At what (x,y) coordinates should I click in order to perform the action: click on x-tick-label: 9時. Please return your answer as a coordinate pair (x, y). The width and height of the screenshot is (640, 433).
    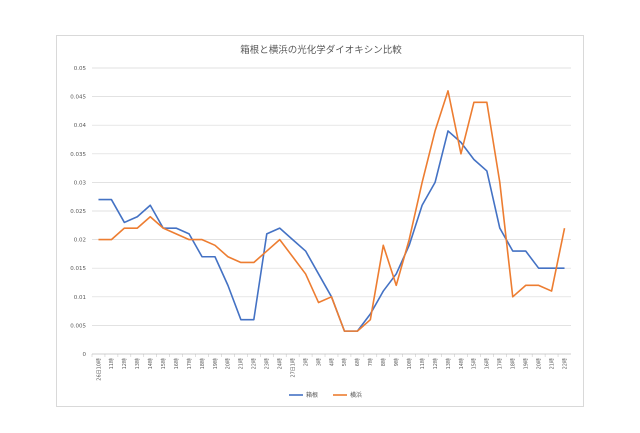
    Looking at the image, I should click on (397, 362).